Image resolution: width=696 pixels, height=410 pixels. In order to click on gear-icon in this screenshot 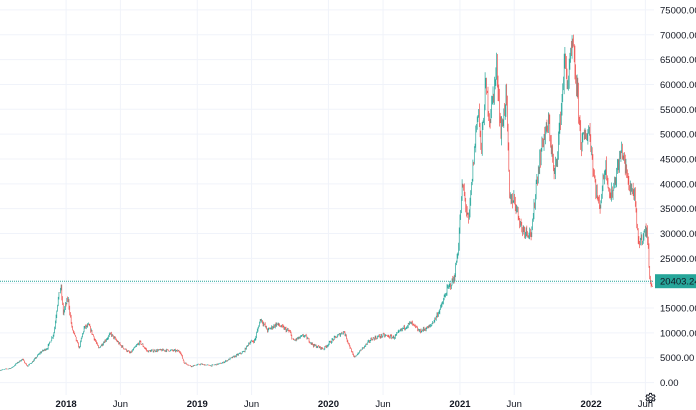, I will do `click(650, 397)`.